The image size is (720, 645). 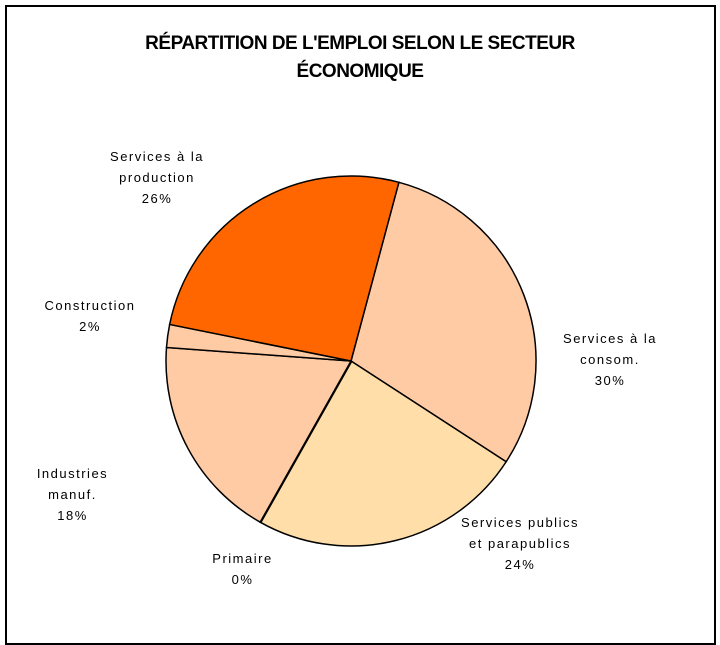 What do you see at coordinates (610, 380) in the screenshot?
I see `value-label: 30%` at bounding box center [610, 380].